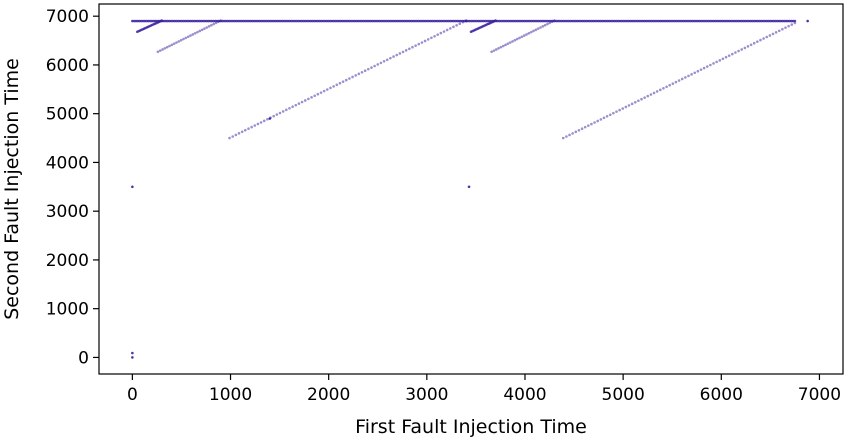 This screenshot has width=849, height=440. Describe the element at coordinates (67, 212) in the screenshot. I see `y-tick-label: 3000` at that location.